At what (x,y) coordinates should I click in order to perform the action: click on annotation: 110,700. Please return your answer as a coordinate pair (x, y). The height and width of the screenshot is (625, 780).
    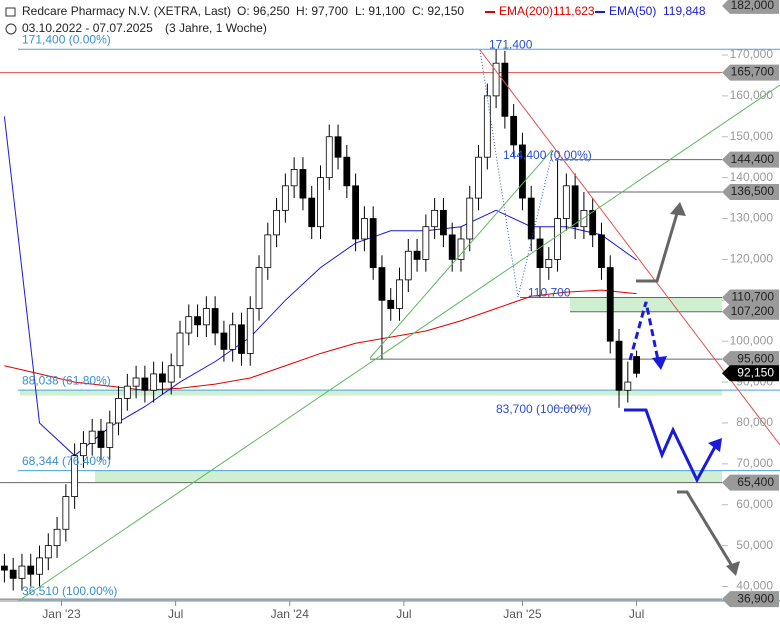
    Looking at the image, I should click on (549, 293).